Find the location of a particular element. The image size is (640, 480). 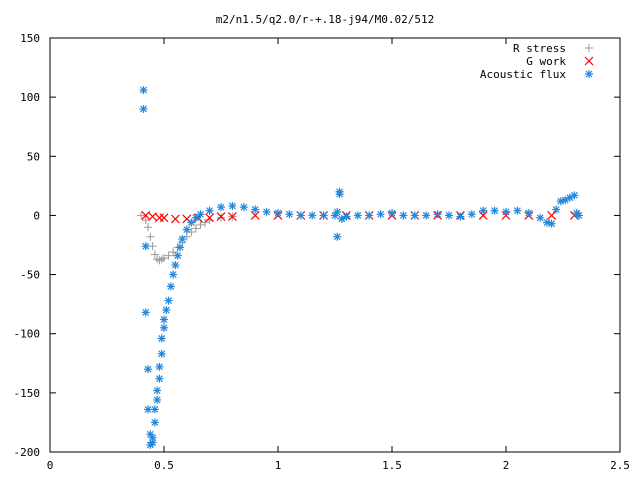

x-tick-label: 1.5 is located at coordinates (392, 465).